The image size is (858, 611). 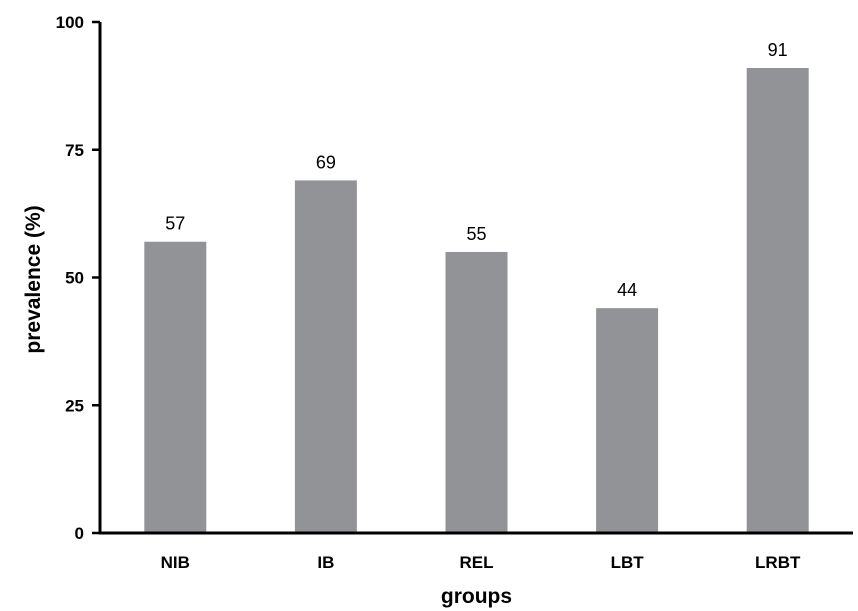 What do you see at coordinates (476, 392) in the screenshot?
I see `bar-rel` at bounding box center [476, 392].